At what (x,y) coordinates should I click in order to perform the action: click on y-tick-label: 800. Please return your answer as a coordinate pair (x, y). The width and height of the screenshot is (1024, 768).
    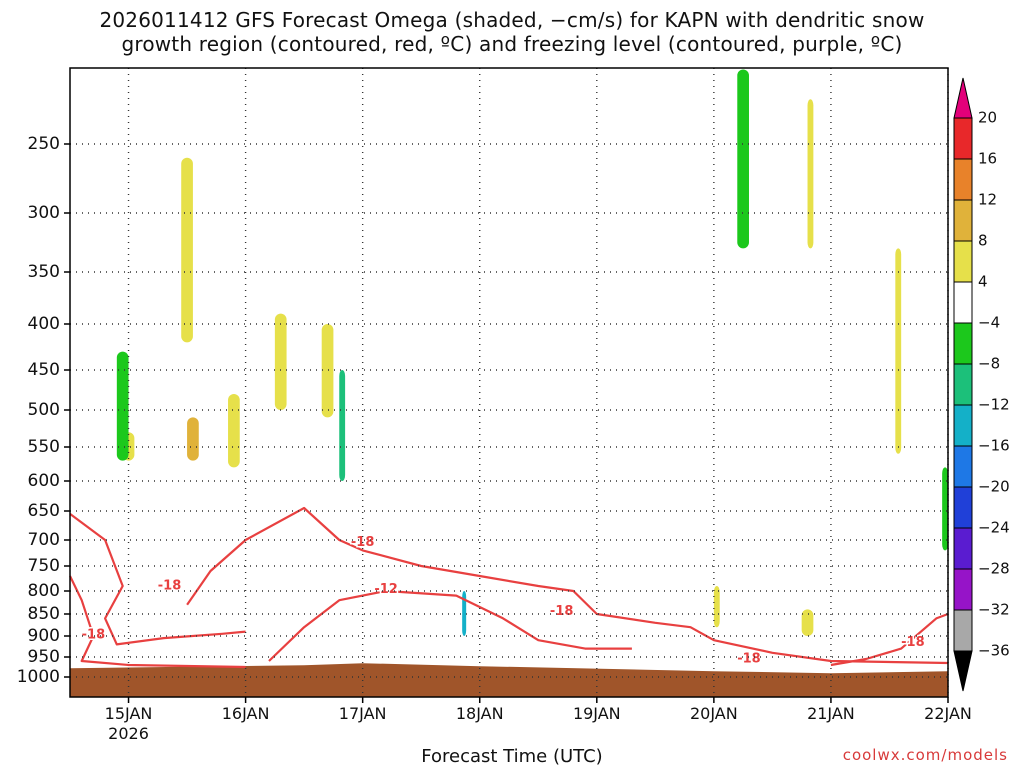
    Looking at the image, I should click on (44, 591).